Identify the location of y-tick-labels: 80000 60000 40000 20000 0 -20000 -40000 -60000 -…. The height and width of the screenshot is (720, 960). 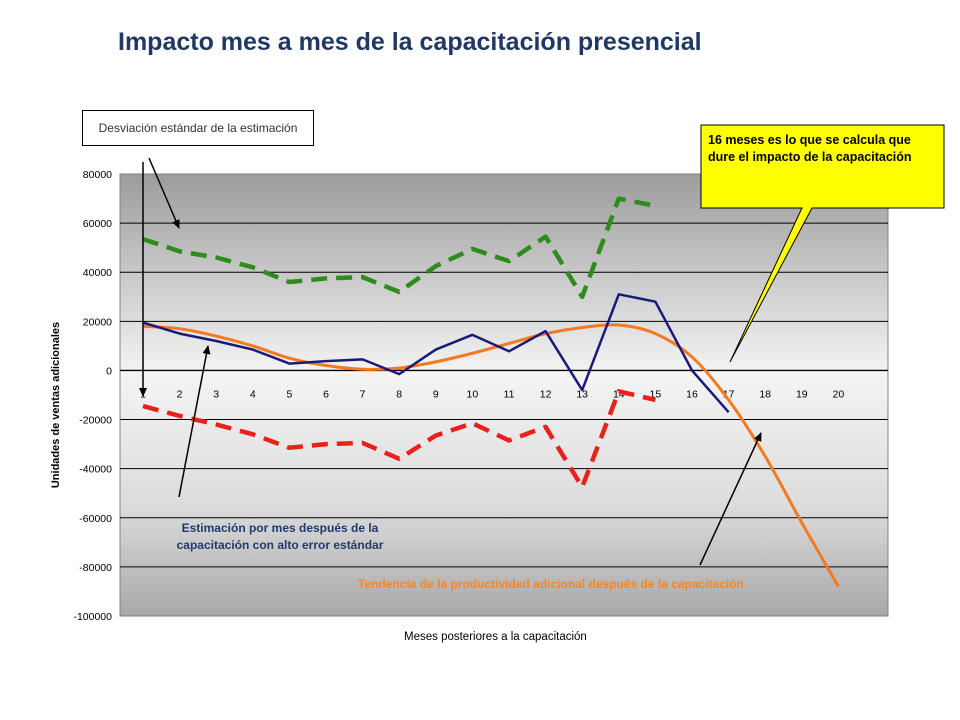
(92, 396).